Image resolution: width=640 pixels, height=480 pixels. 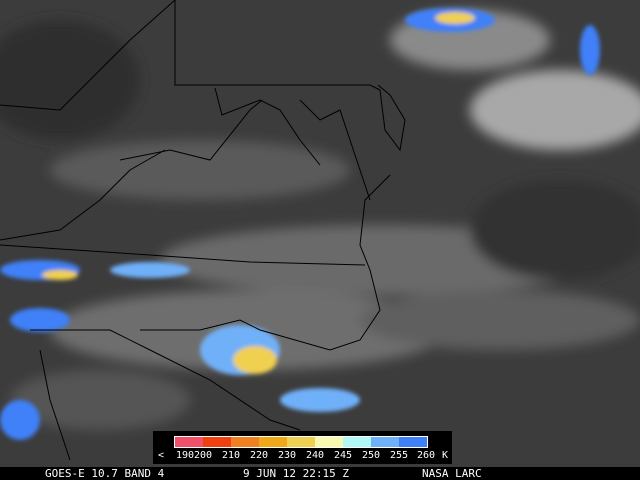 What do you see at coordinates (231, 455) in the screenshot?
I see `legend-tick: 210` at bounding box center [231, 455].